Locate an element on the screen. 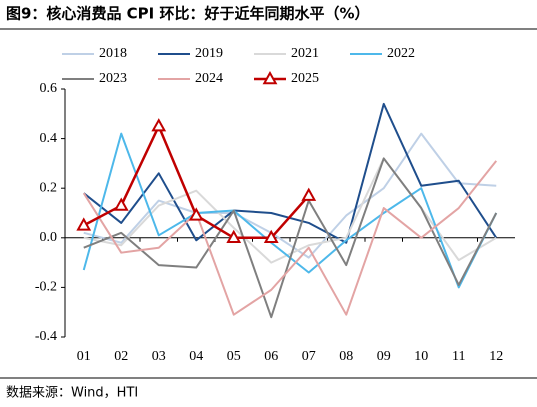 This screenshot has height=407, width=537. chart-title: 图9：核心消费品 CPI 环比：好于近年同期水平（%） is located at coordinates (188, 14).